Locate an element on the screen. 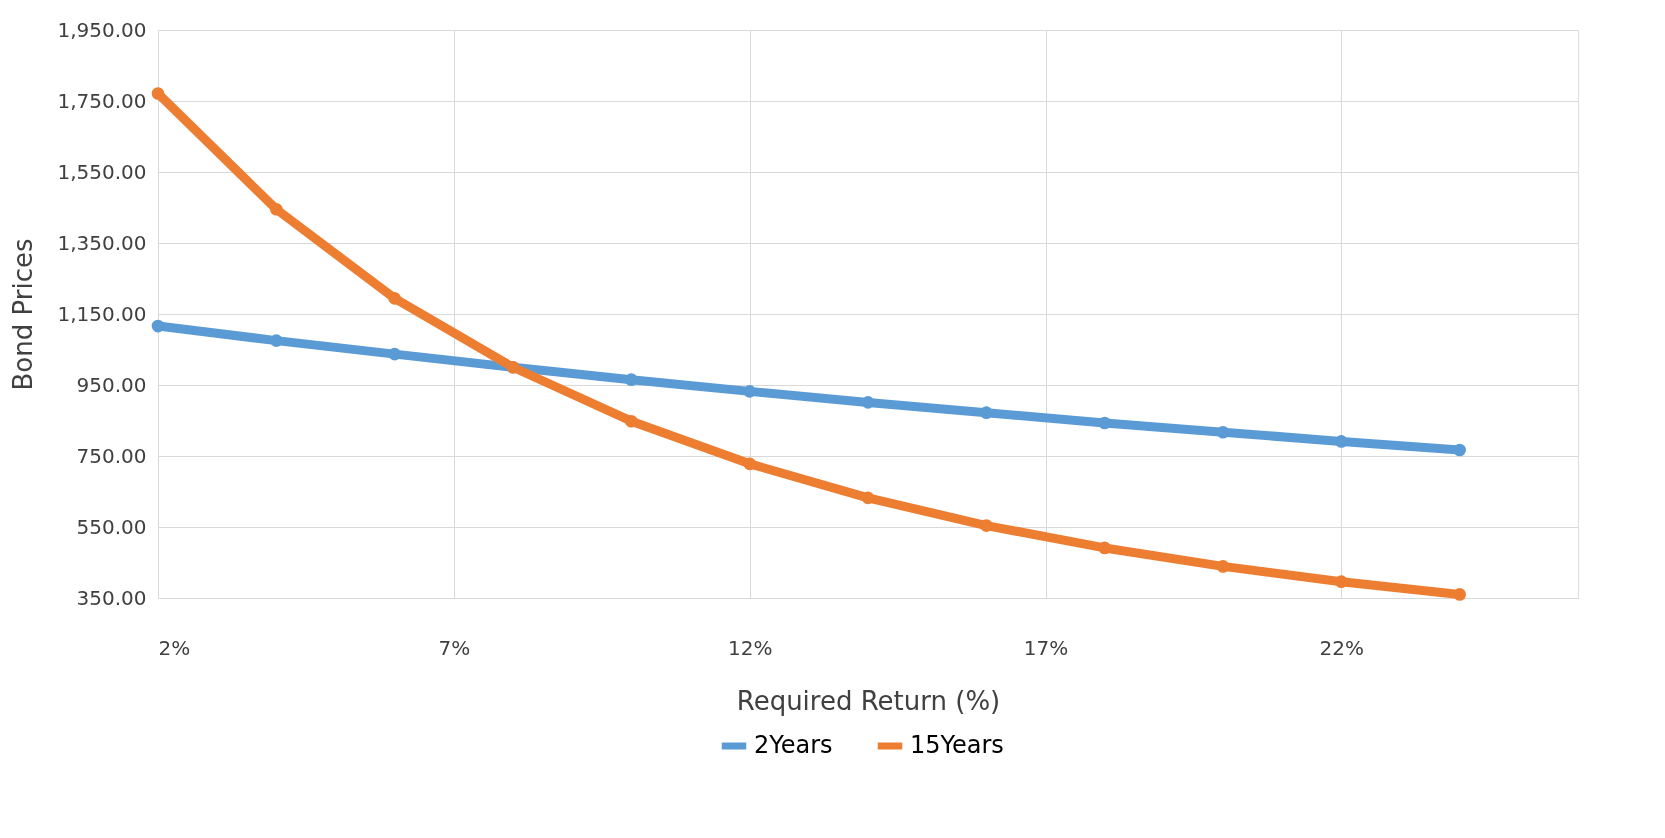 This screenshot has width=1665, height=838. x-tick-label: 12% is located at coordinates (750, 647).